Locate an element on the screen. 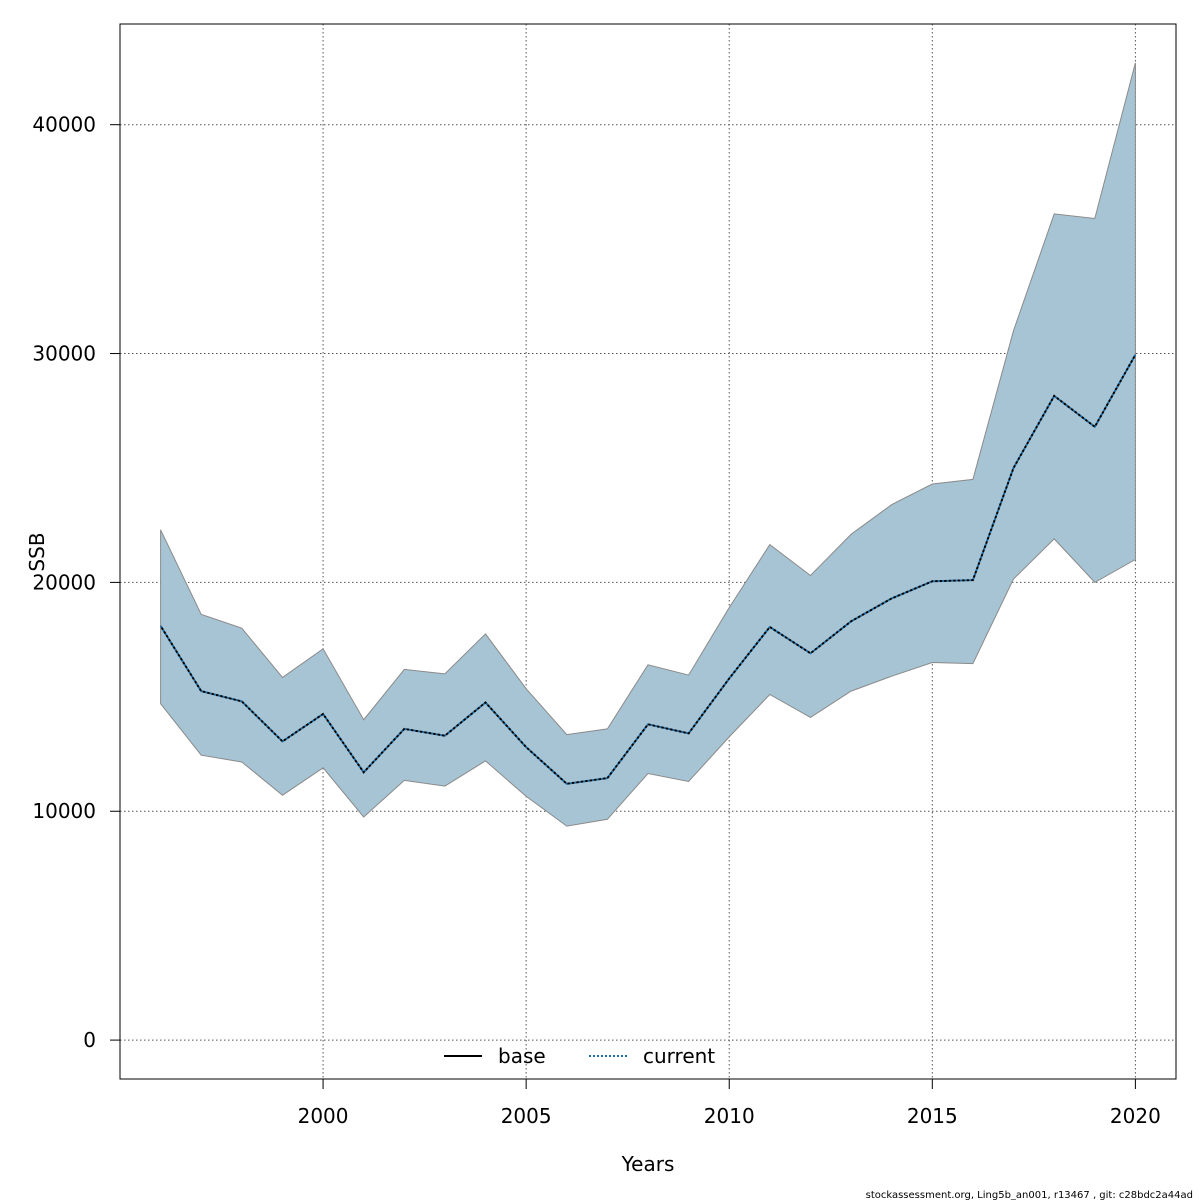 The height and width of the screenshot is (1200, 1200). x-axis-title: Years is located at coordinates (648, 1164).